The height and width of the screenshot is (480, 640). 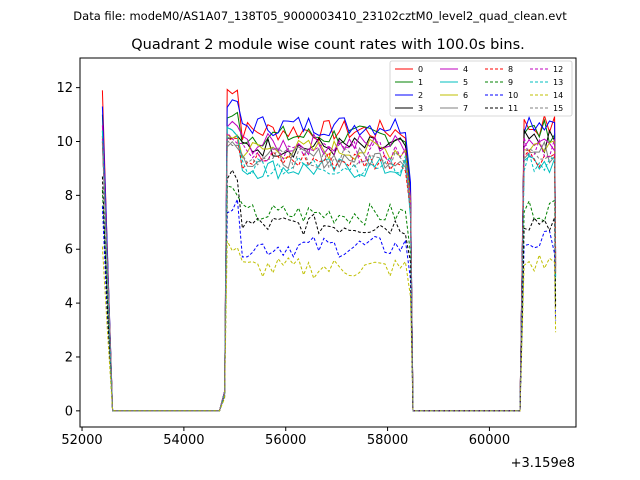 What do you see at coordinates (387, 440) in the screenshot?
I see `x-tick-label: 58000` at bounding box center [387, 440].